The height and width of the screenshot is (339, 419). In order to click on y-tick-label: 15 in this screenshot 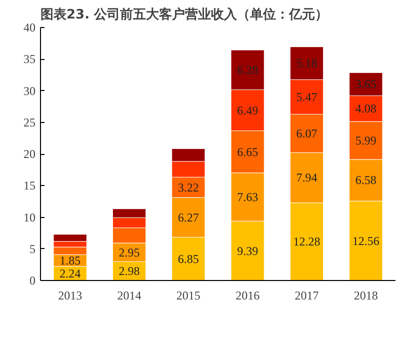, I will do `click(30, 185)`.